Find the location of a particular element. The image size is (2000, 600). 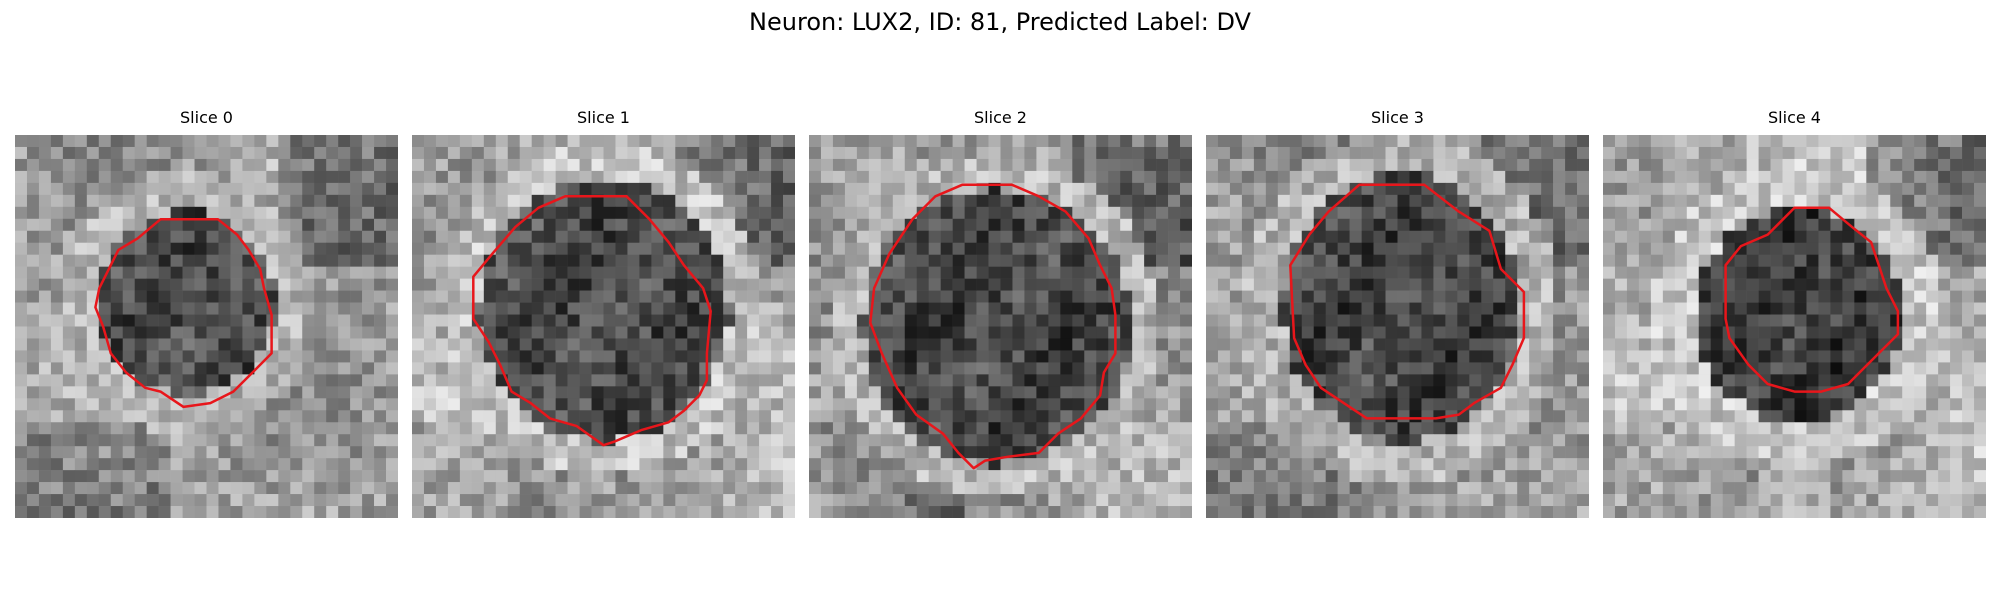

slice-3-image is located at coordinates (1397, 326).